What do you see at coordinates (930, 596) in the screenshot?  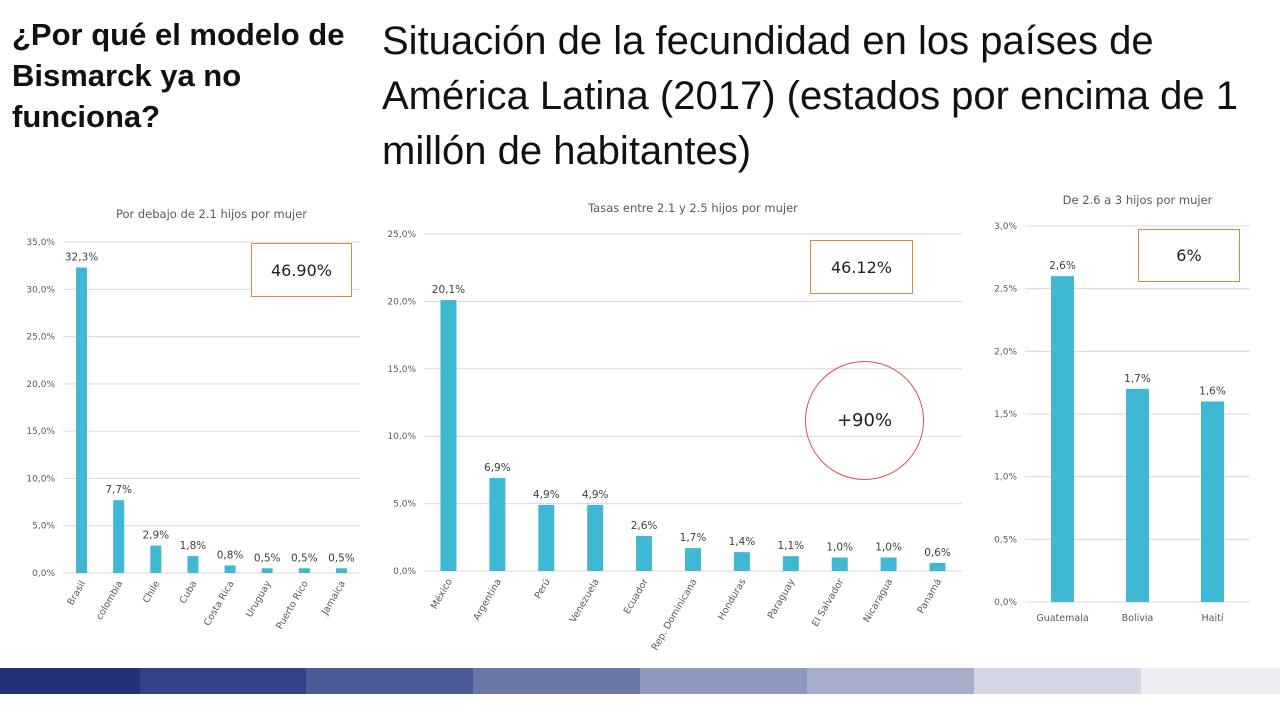 I see `category-label: Panamá` at bounding box center [930, 596].